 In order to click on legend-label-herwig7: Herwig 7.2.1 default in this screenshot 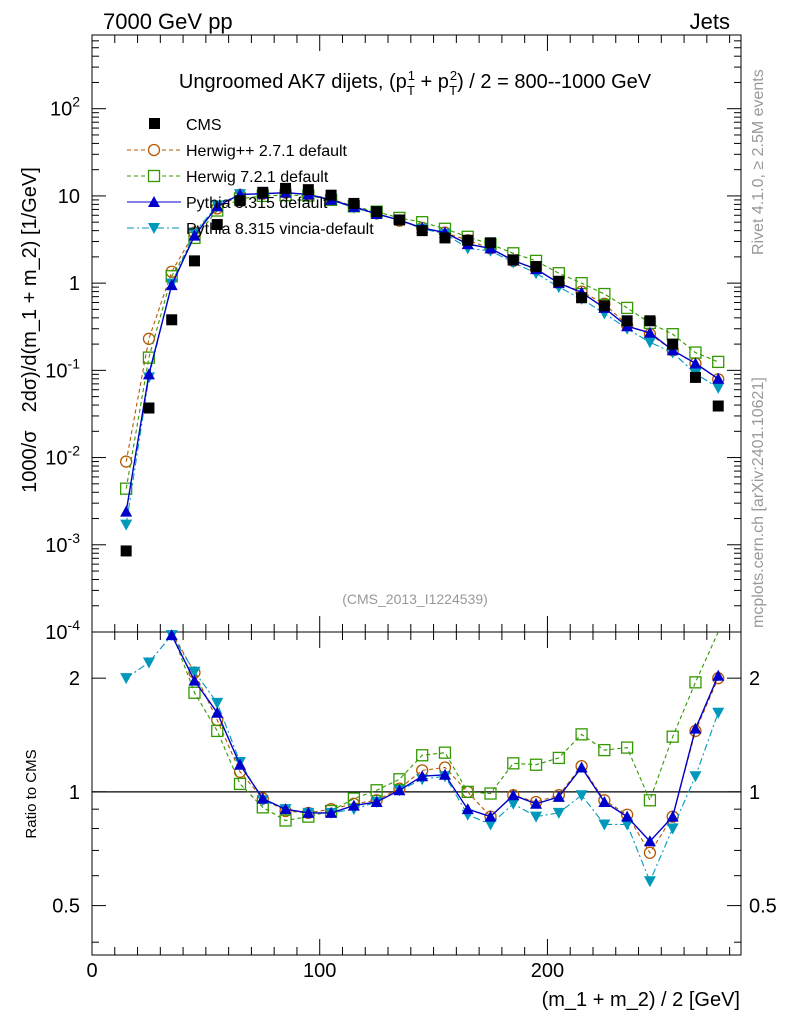, I will do `click(257, 177)`.